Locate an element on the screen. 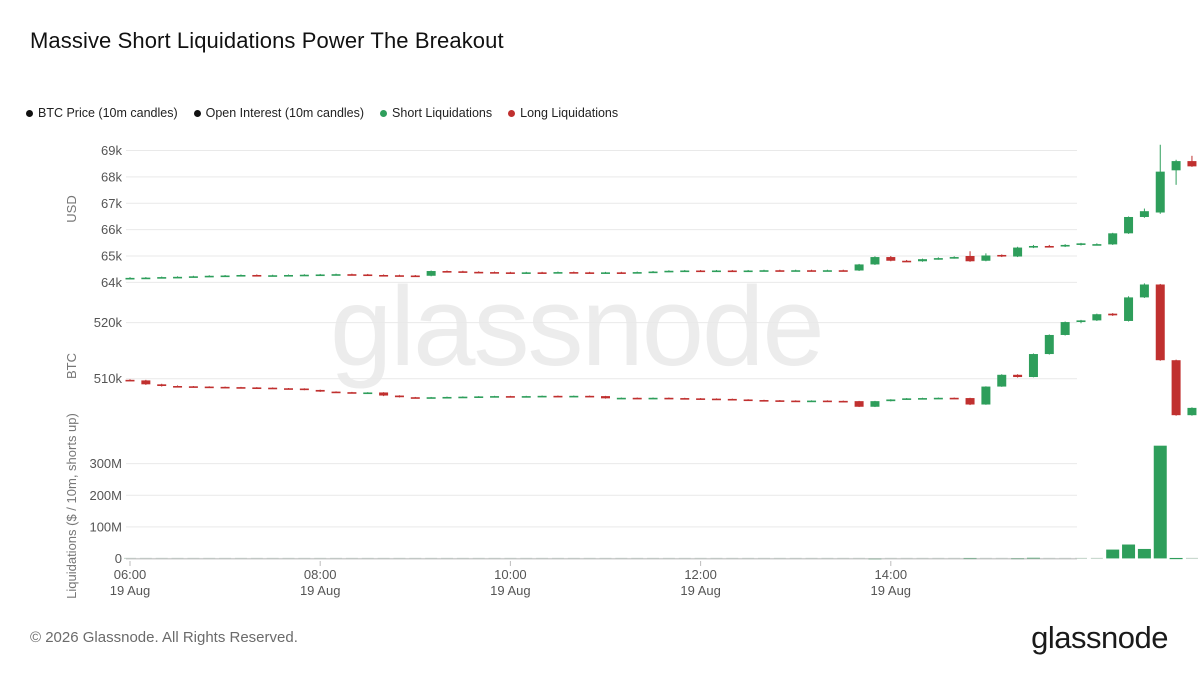 Image resolution: width=1200 pixels, height=675 pixels. x-tick-time: 08:00 is located at coordinates (320, 574).